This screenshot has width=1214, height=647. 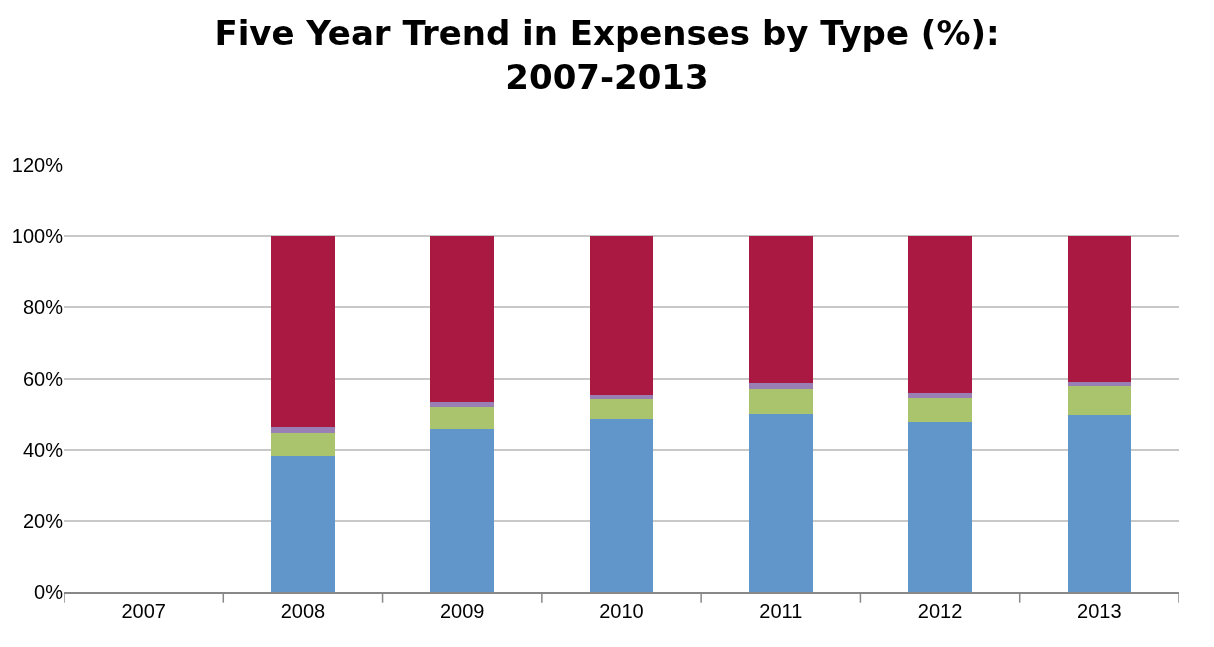 I want to click on x-tick-label: 2007, so click(x=143, y=610).